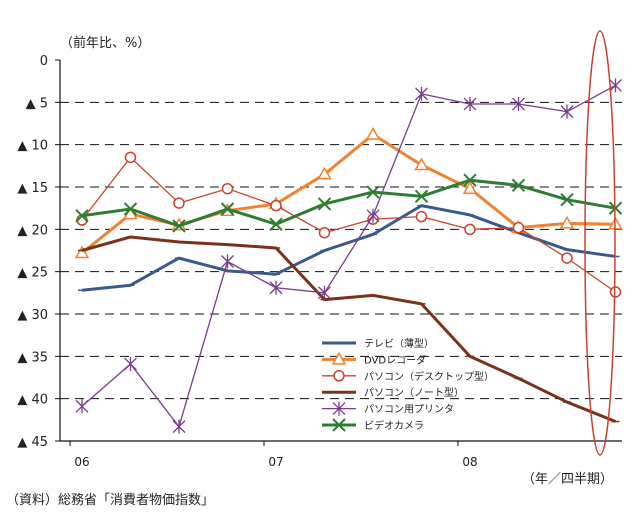 Image resolution: width=640 pixels, height=522 pixels. I want to click on legend-item: パソコン用プリンタ, so click(388, 408).